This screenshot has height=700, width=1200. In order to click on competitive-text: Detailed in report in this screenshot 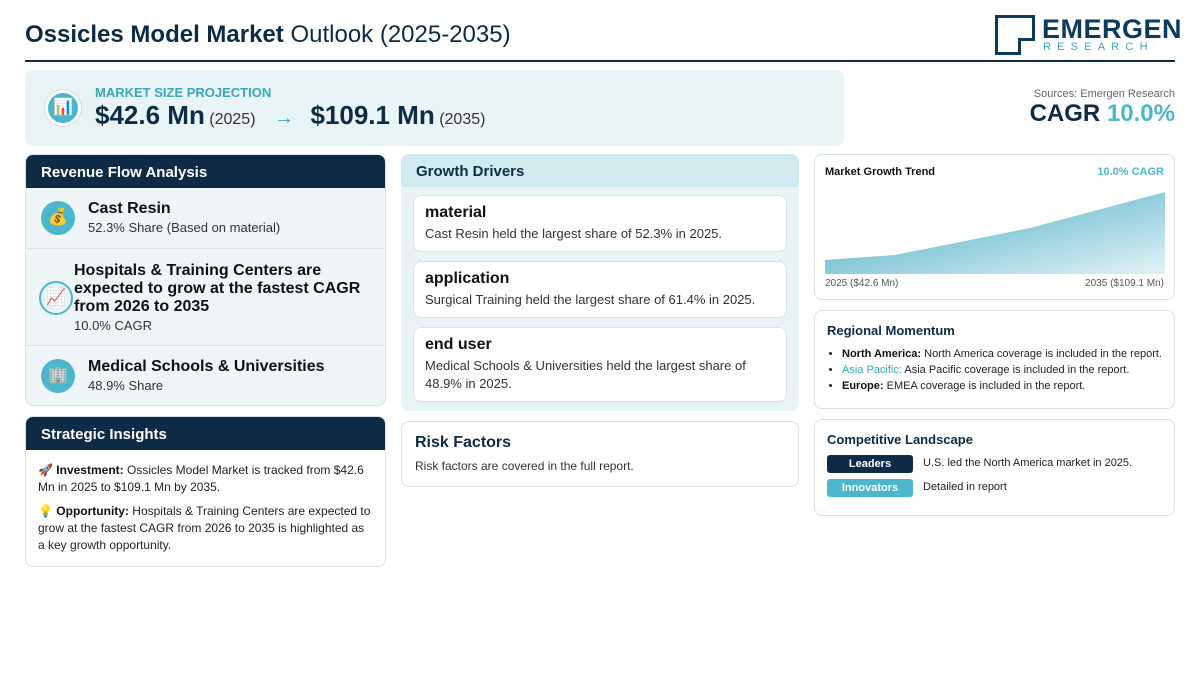, I will do `click(965, 487)`.